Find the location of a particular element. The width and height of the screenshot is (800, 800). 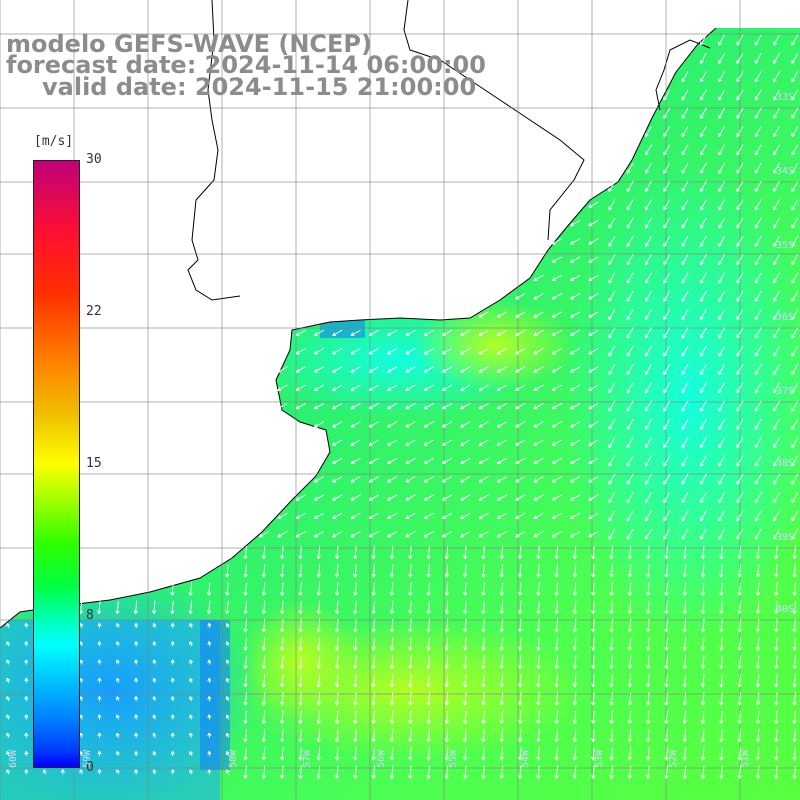

colorbar is located at coordinates (56, 464).